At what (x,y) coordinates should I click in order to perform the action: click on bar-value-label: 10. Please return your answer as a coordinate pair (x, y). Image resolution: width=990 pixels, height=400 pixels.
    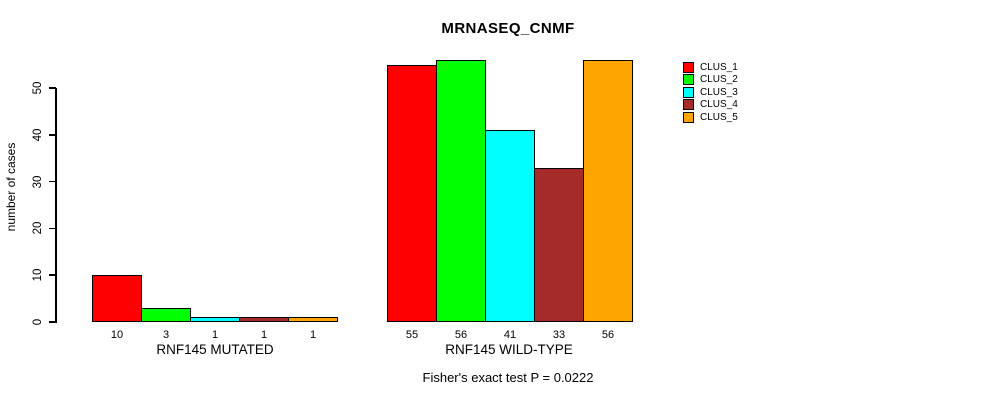
    Looking at the image, I should click on (117, 335).